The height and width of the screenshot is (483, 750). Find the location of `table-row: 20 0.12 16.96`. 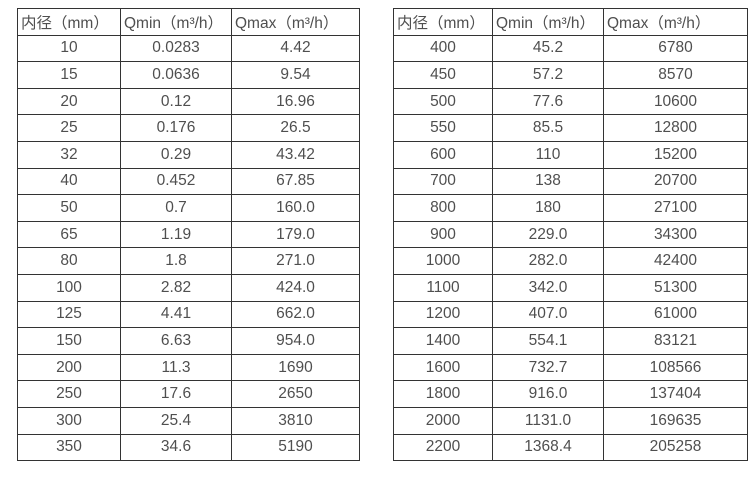

table-row: 20 0.12 16.96 is located at coordinates (188, 101).